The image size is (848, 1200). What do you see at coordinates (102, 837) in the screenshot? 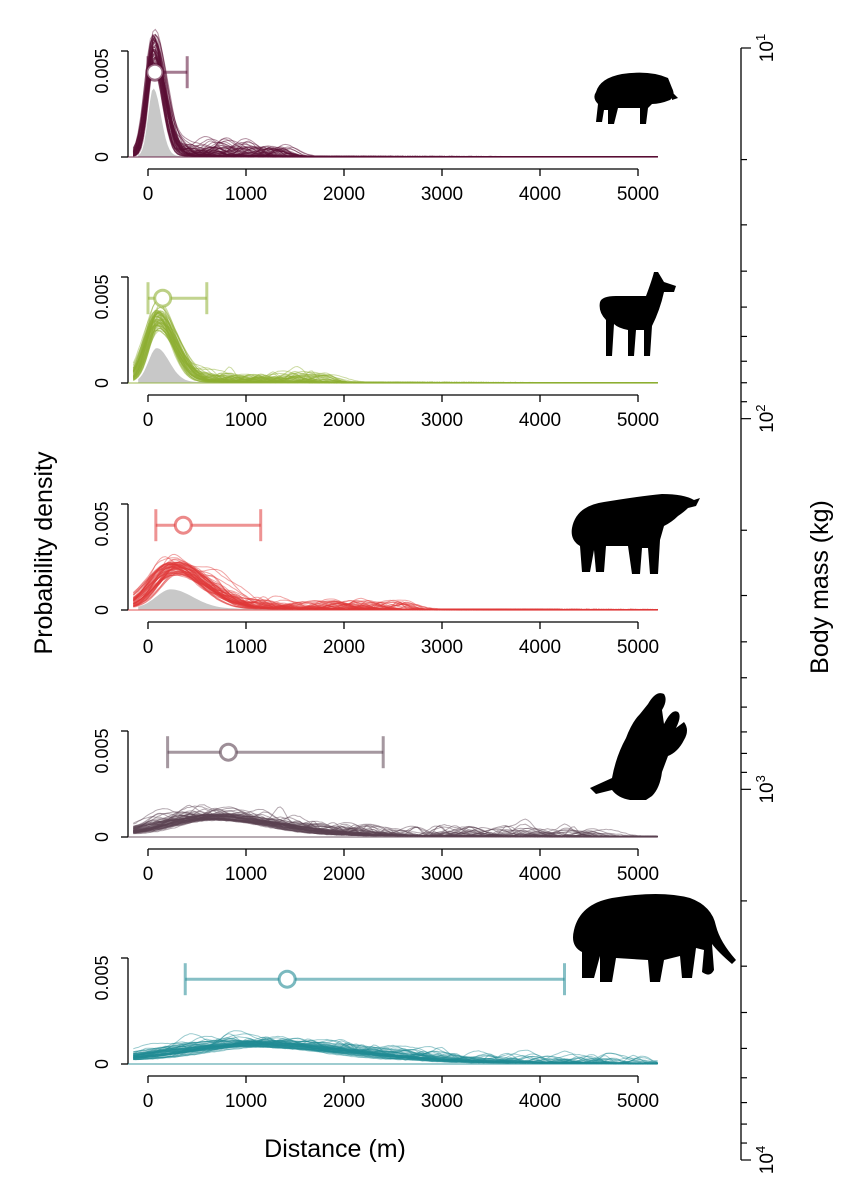
I see `y-tick-label: 0` at bounding box center [102, 837].